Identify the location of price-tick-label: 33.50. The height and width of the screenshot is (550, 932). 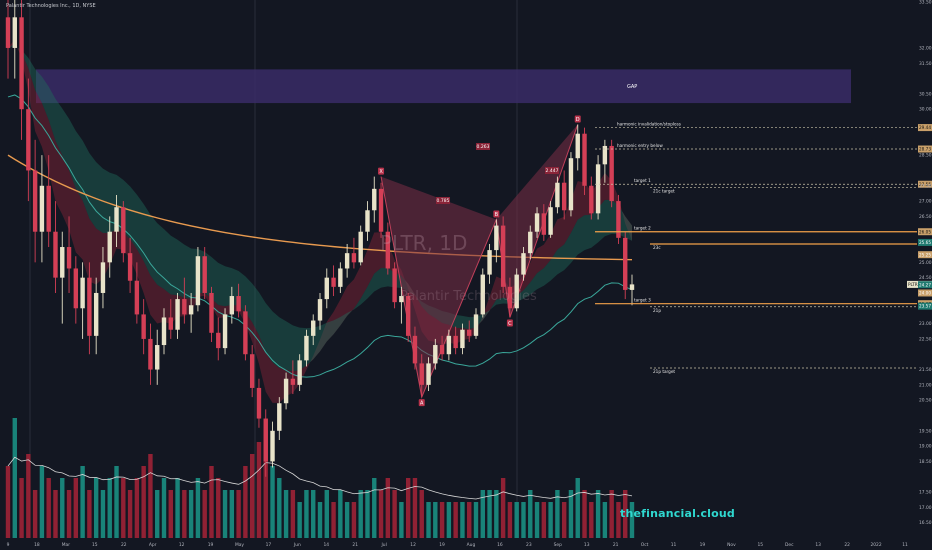
(925, 3).